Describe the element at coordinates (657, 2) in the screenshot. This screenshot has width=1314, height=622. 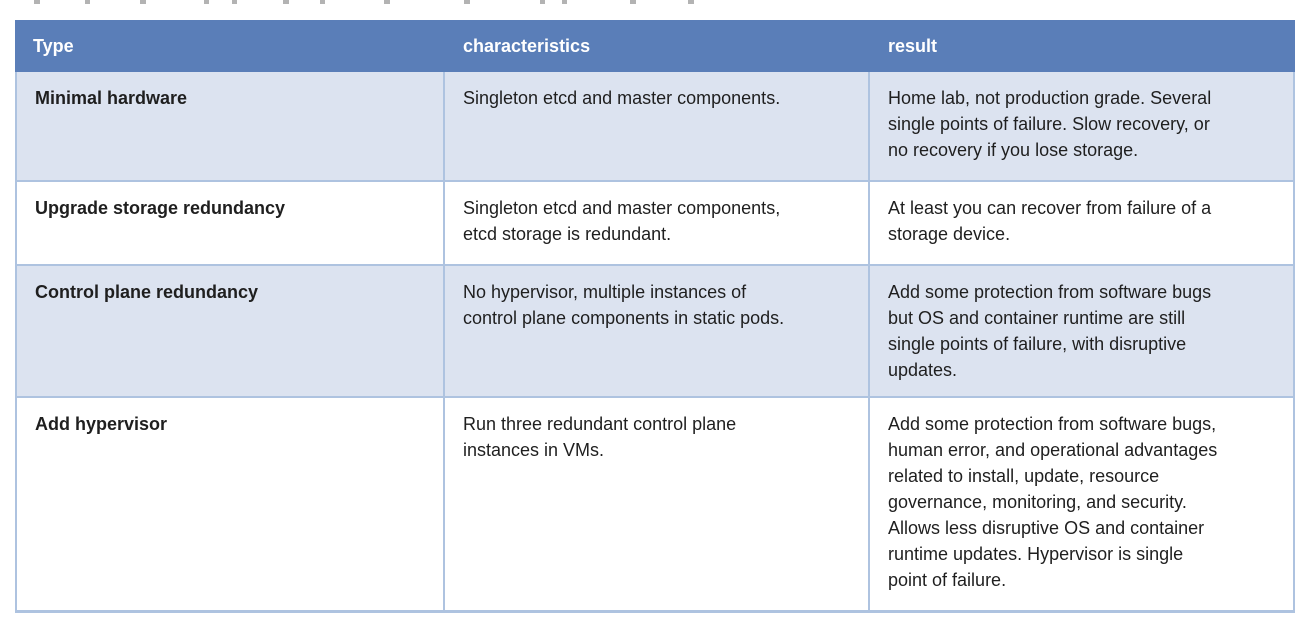
I see `cropped-text-remnant` at that location.